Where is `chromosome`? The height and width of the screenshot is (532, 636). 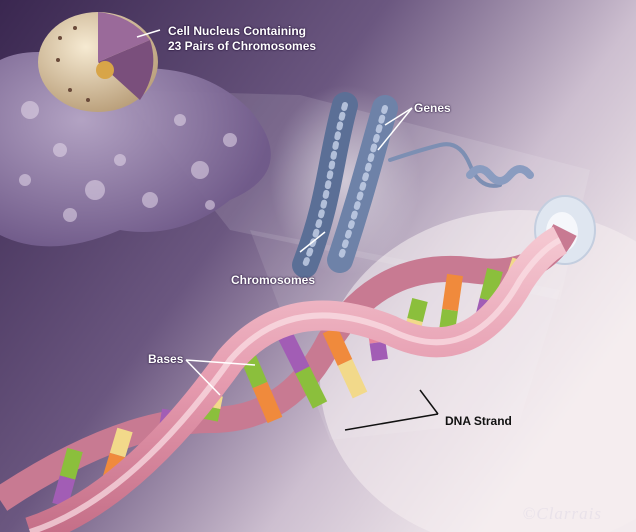 chromosome is located at coordinates (413, 185).